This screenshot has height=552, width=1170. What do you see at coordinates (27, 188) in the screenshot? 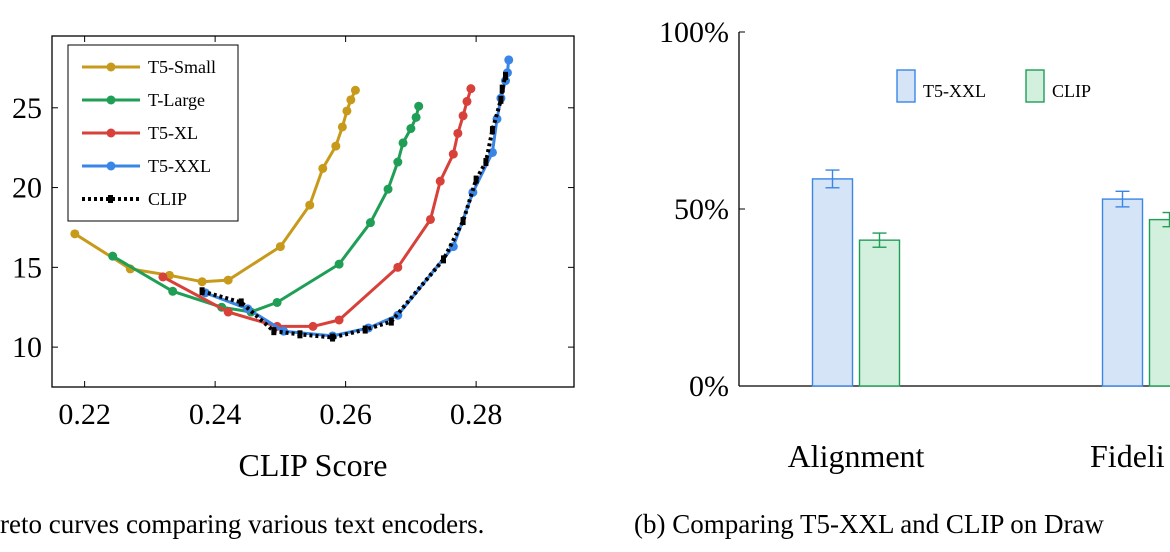
I see `y-tick-label: 20` at bounding box center [27, 188].